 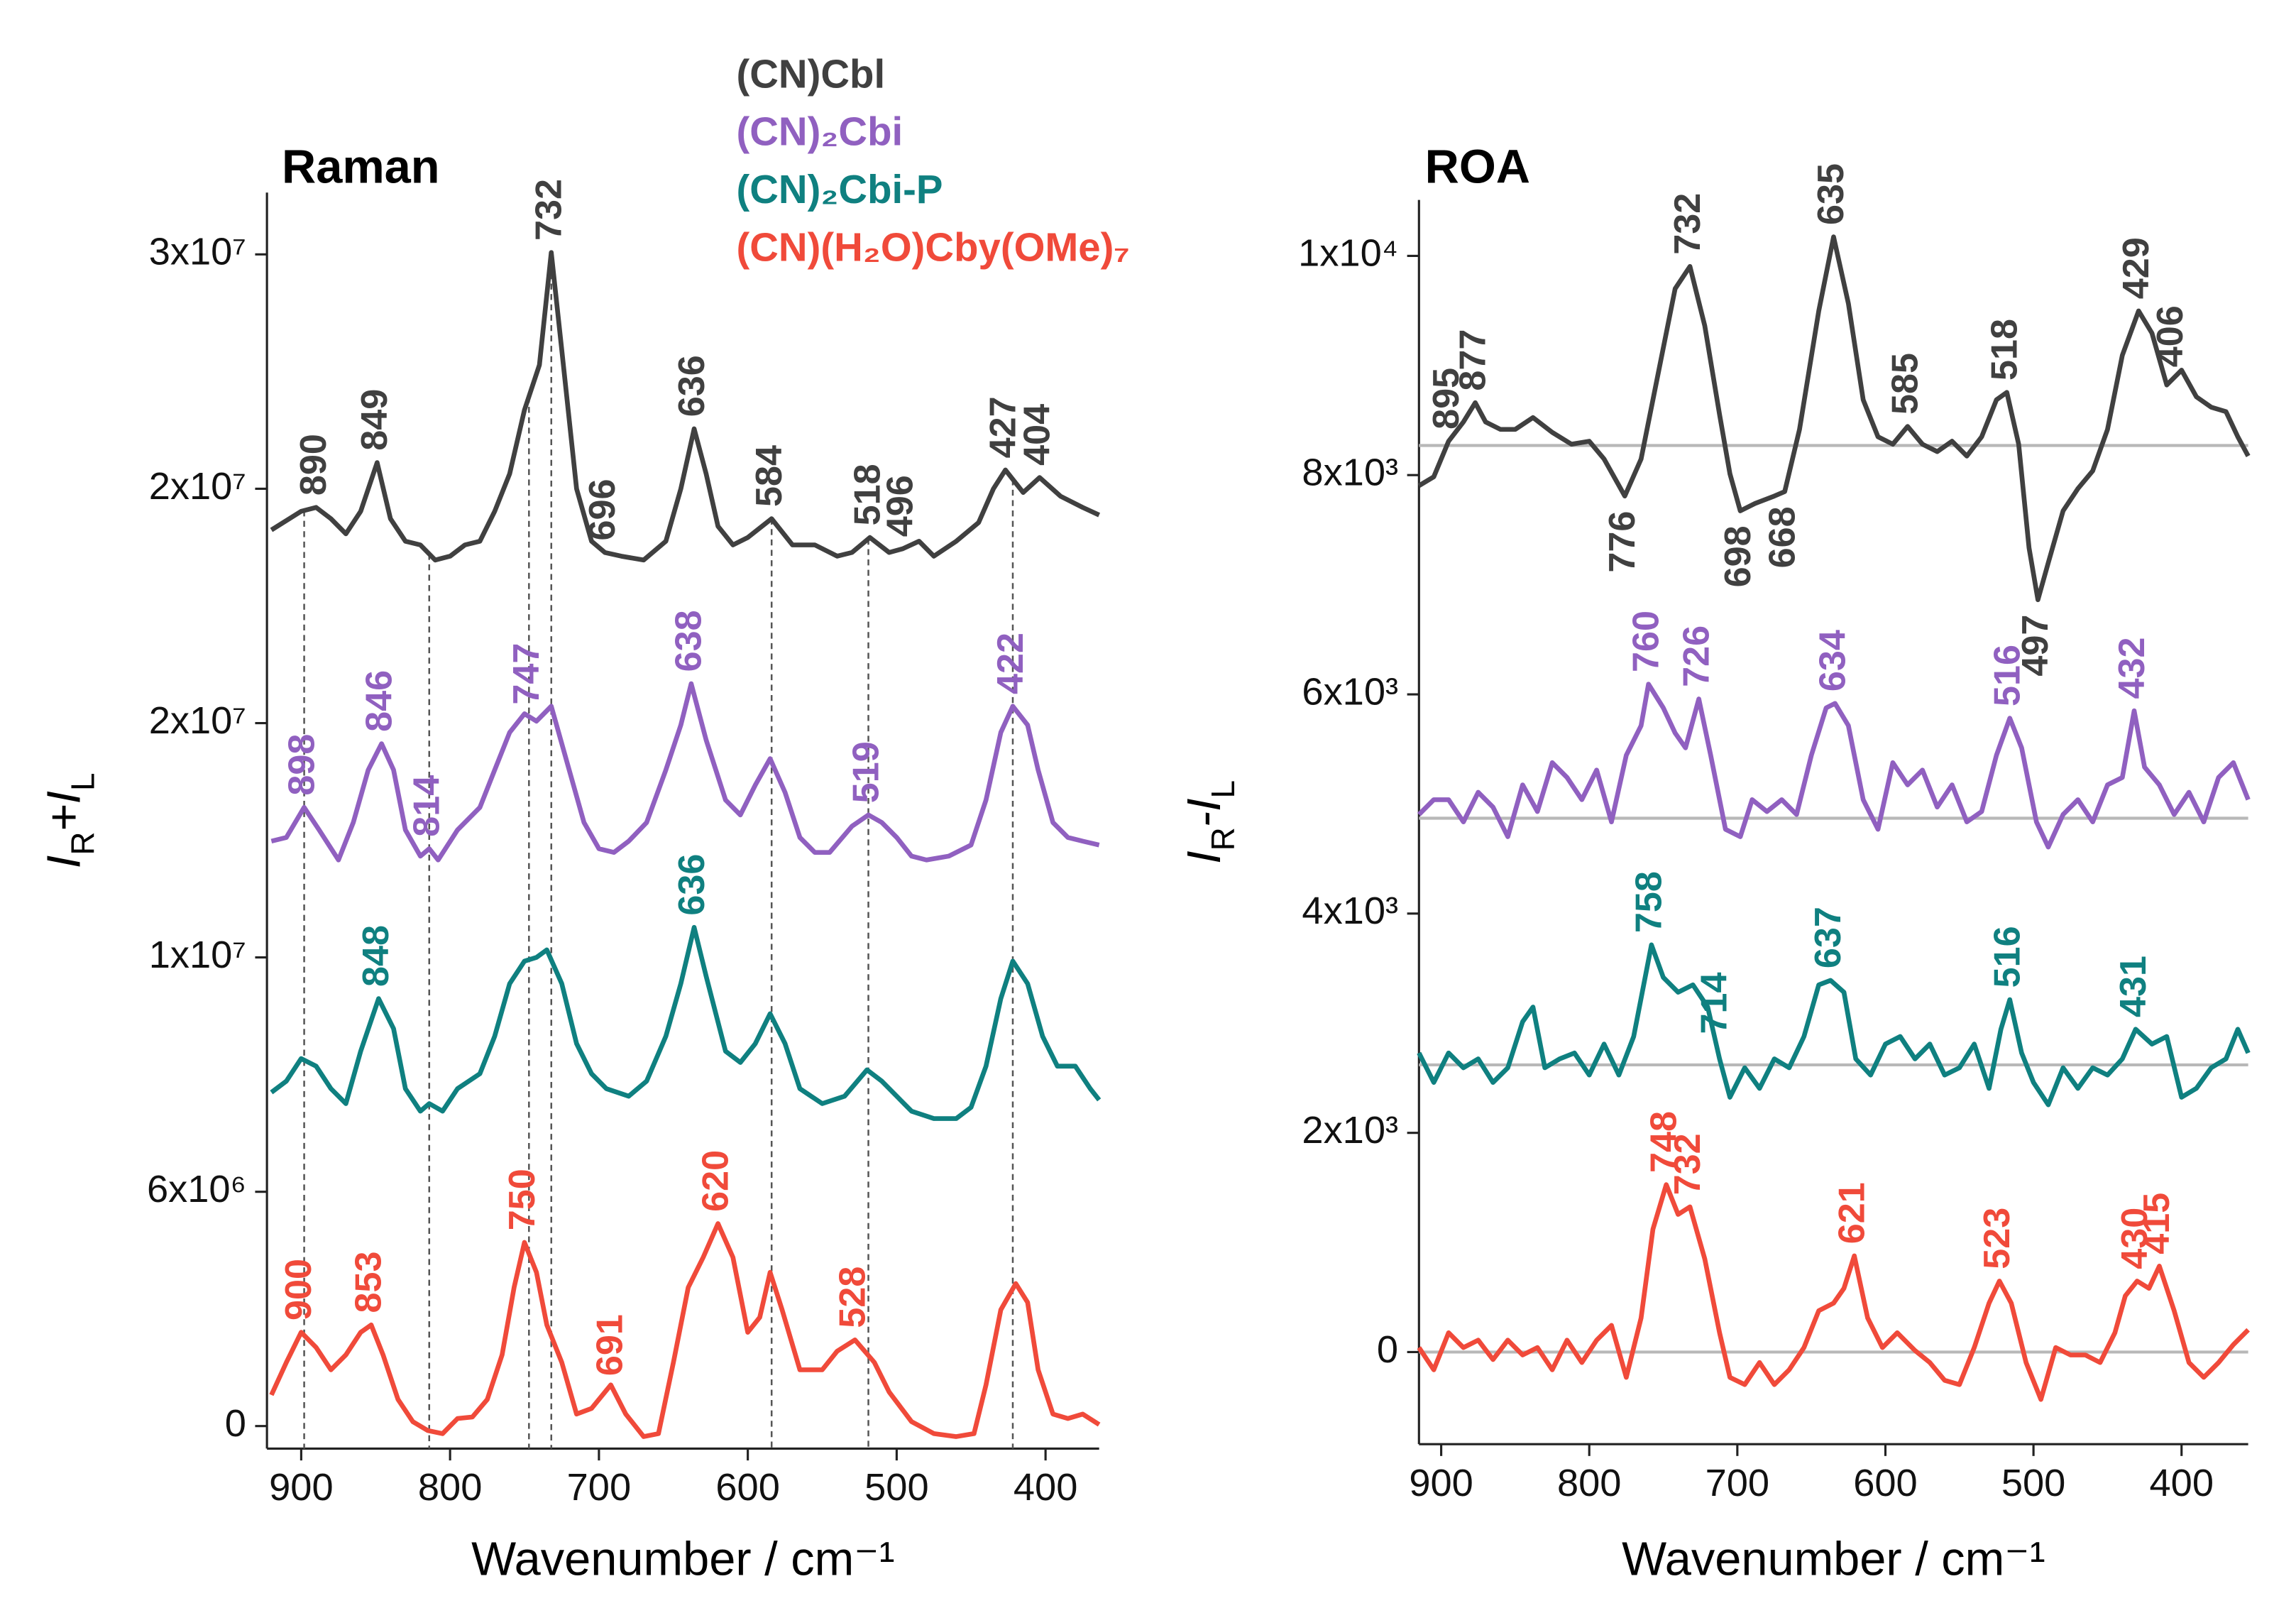 I want to click on peak-label: 691, so click(x=610, y=1345).